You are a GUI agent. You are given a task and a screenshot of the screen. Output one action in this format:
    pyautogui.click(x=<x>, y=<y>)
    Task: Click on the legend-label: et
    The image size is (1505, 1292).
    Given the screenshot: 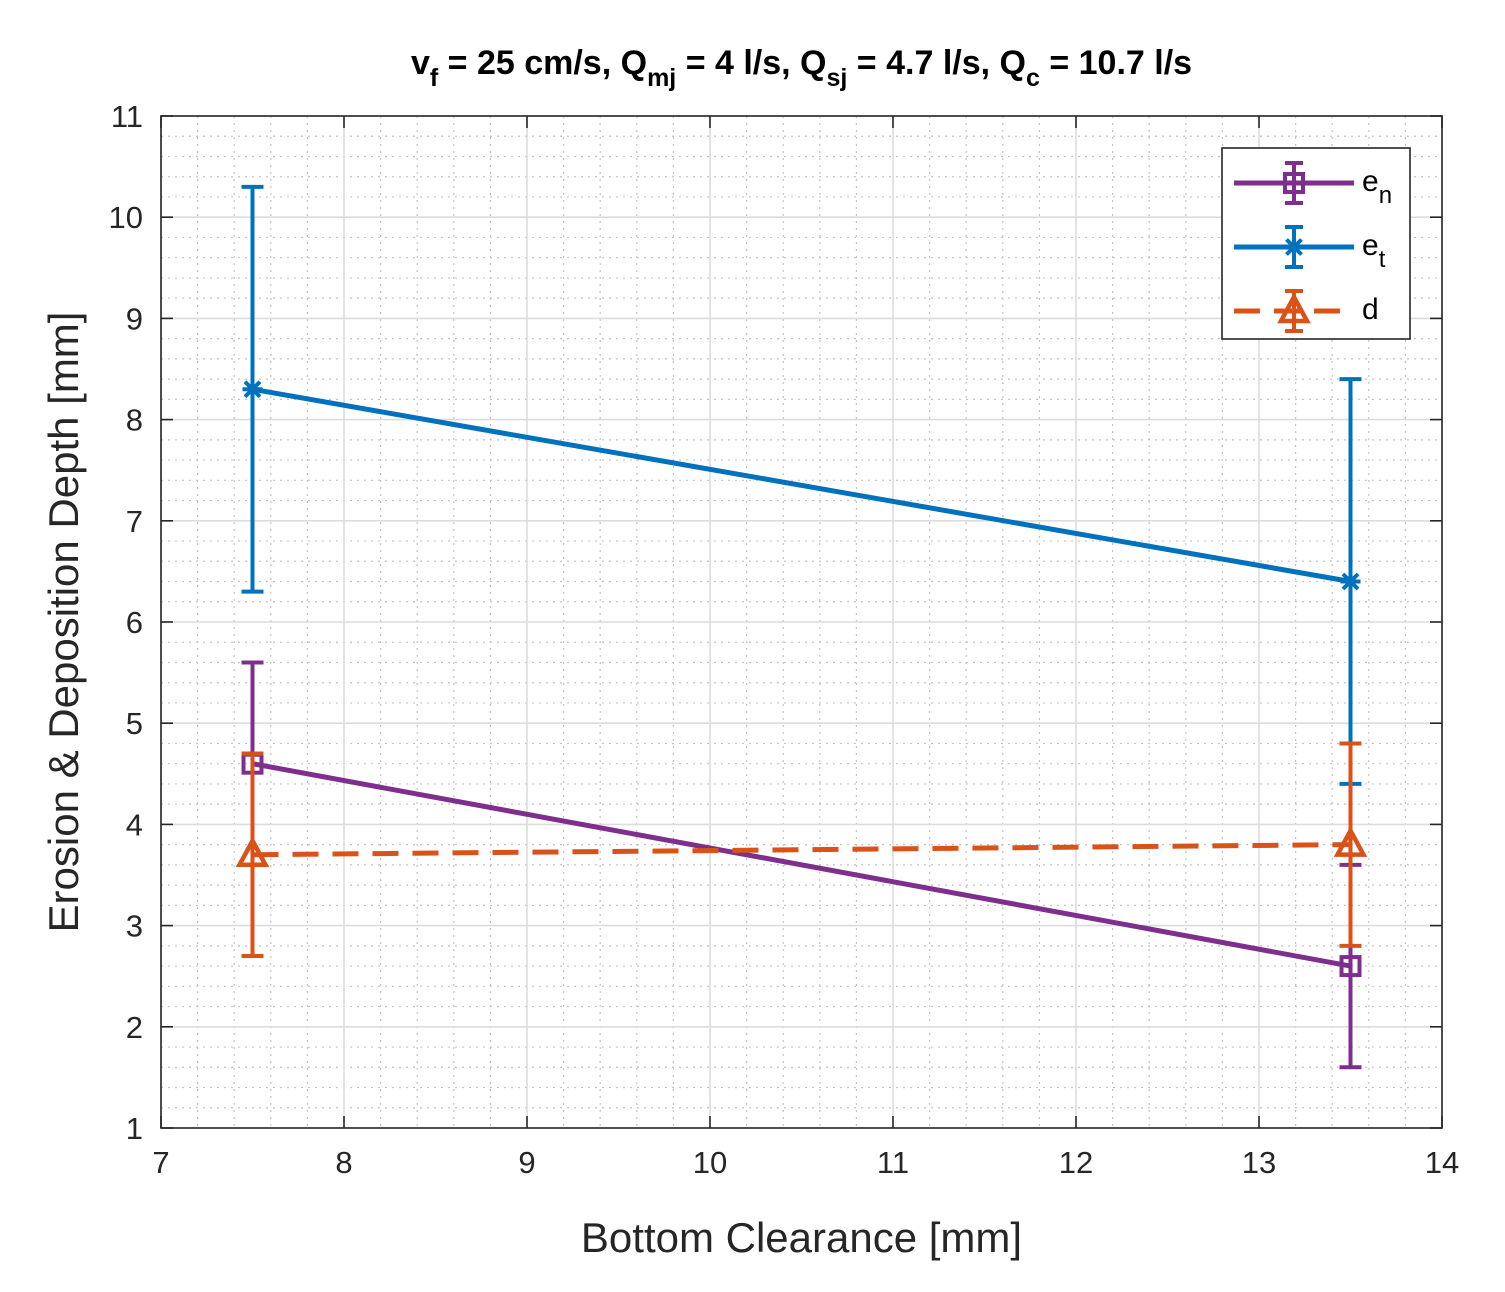 What is the action you would take?
    pyautogui.click(x=1374, y=251)
    